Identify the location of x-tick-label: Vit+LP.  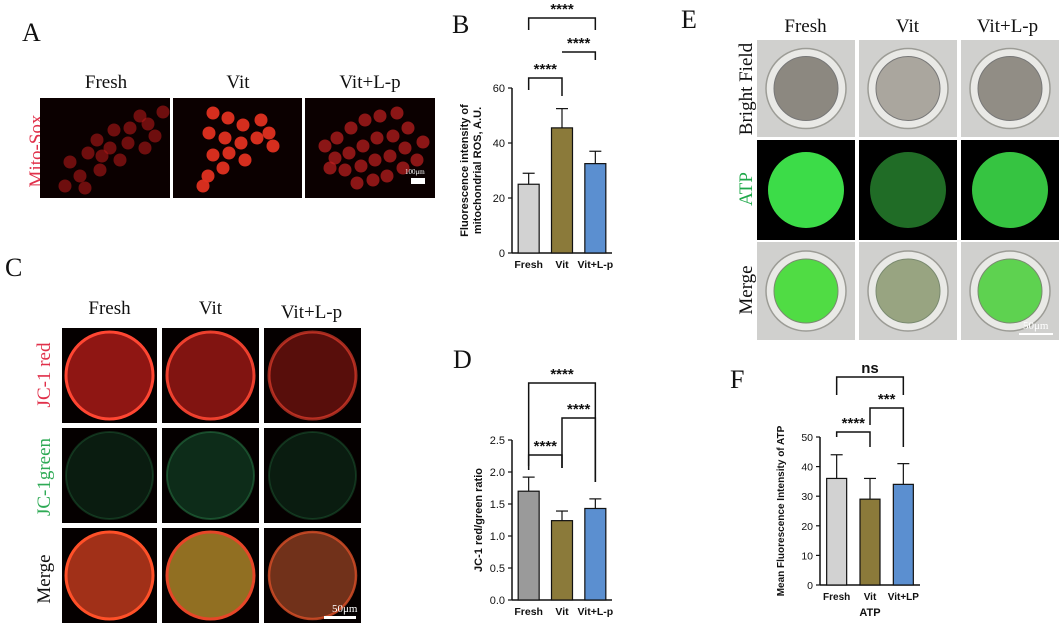
(904, 597).